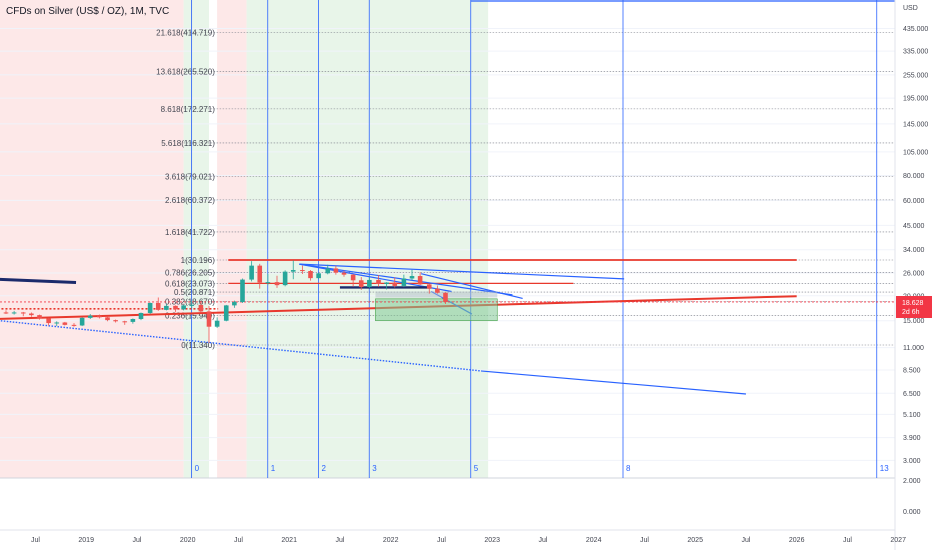 The image size is (932, 555). I want to click on time-tick-label: 2027, so click(898, 540).